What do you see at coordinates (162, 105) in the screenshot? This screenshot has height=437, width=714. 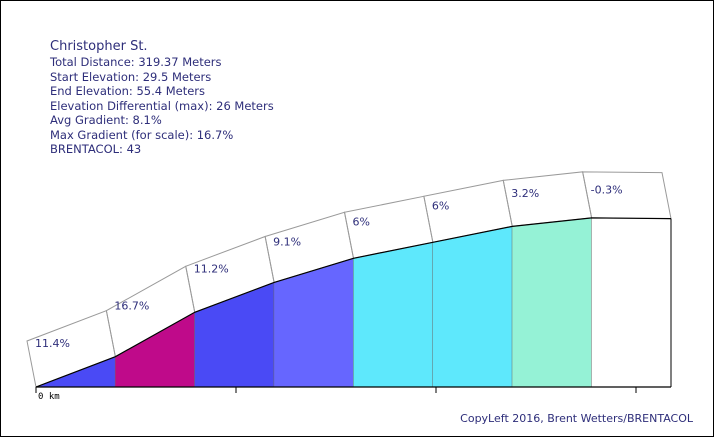 I see `route-stat-line: Elevation Differential (max): 26 Meters` at bounding box center [162, 105].